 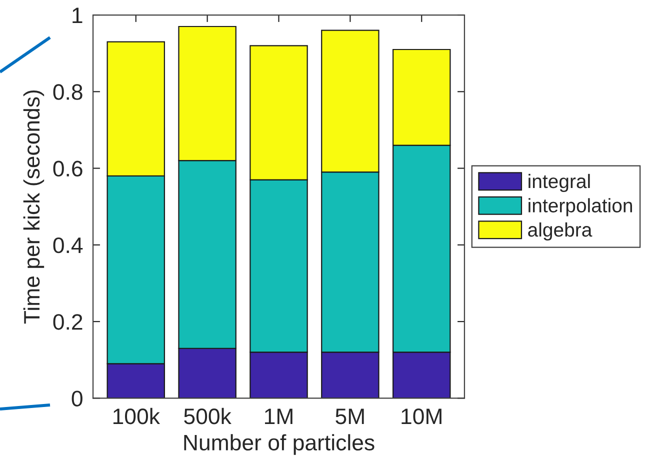 What do you see at coordinates (278, 416) in the screenshot?
I see `x-tick-label: 1M` at bounding box center [278, 416].